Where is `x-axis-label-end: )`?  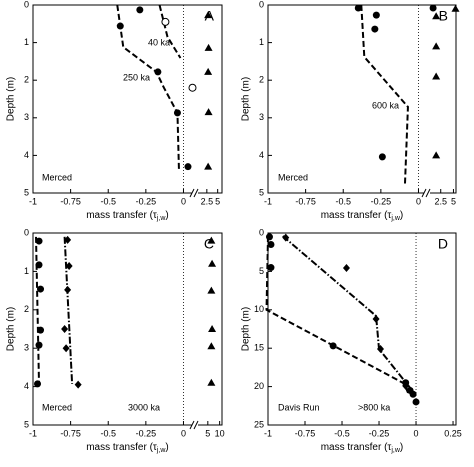 x-axis-label-end: ) is located at coordinates (166, 215).